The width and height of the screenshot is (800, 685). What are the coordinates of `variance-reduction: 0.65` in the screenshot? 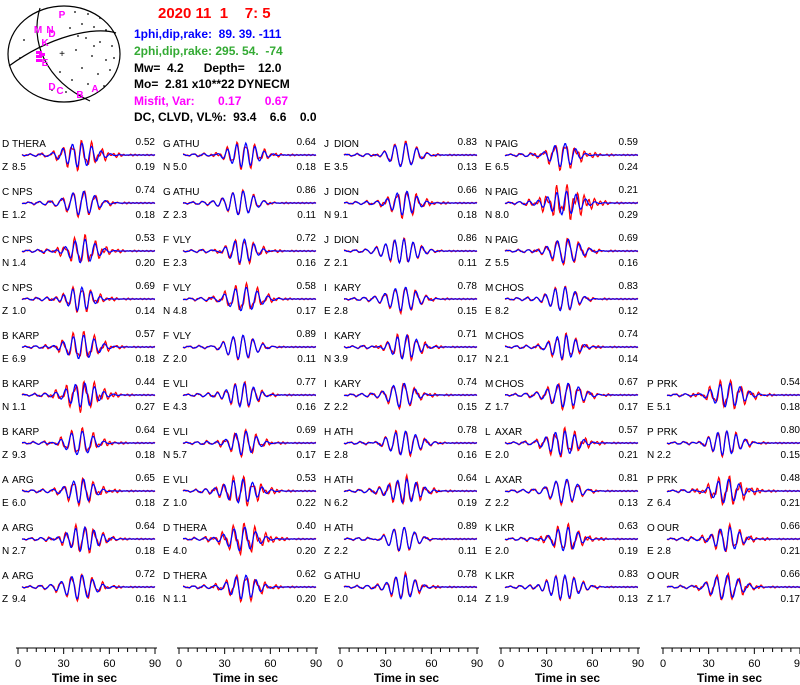 It's located at (146, 478).